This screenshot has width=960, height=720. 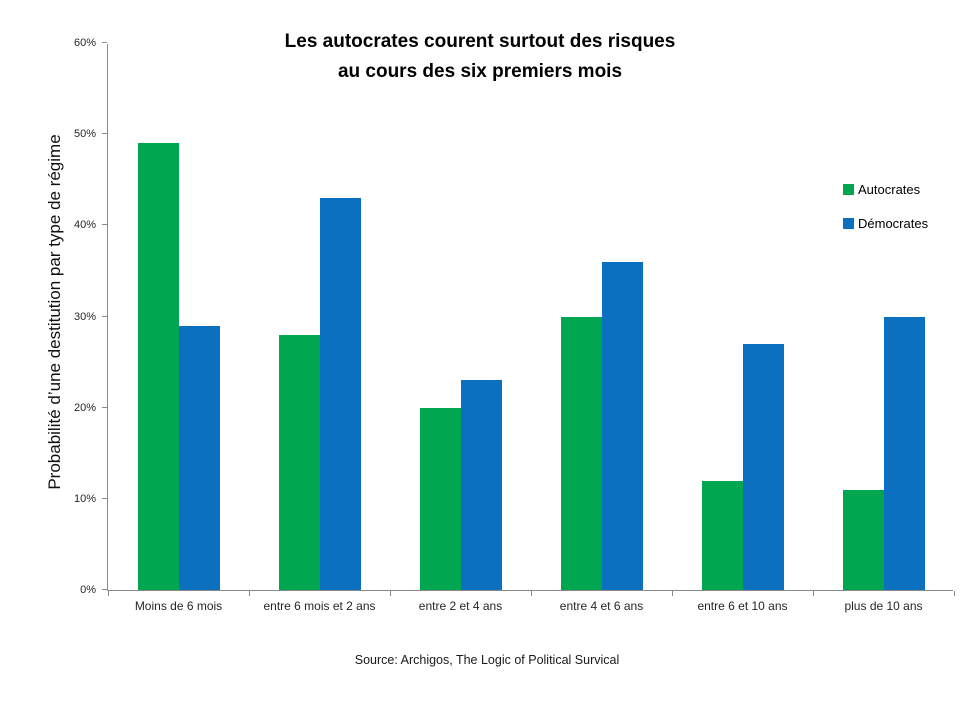 I want to click on legend-swatch-democrates, so click(x=848, y=223).